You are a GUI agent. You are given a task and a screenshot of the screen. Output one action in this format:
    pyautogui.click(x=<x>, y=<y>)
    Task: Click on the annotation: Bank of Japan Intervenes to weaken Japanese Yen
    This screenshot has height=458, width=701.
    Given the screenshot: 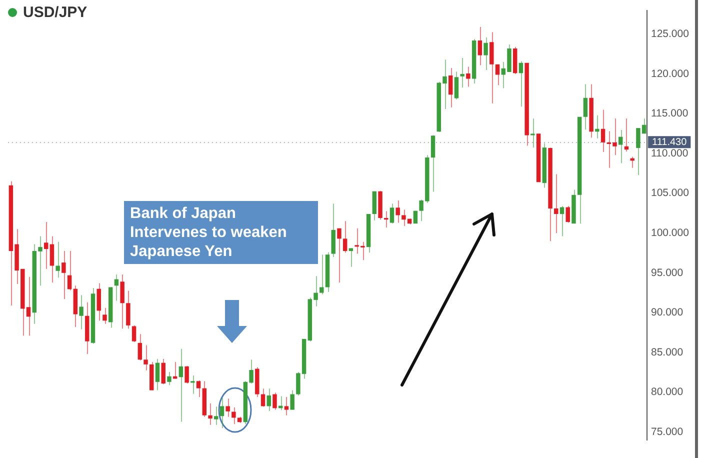 What is the action you would take?
    pyautogui.click(x=221, y=232)
    